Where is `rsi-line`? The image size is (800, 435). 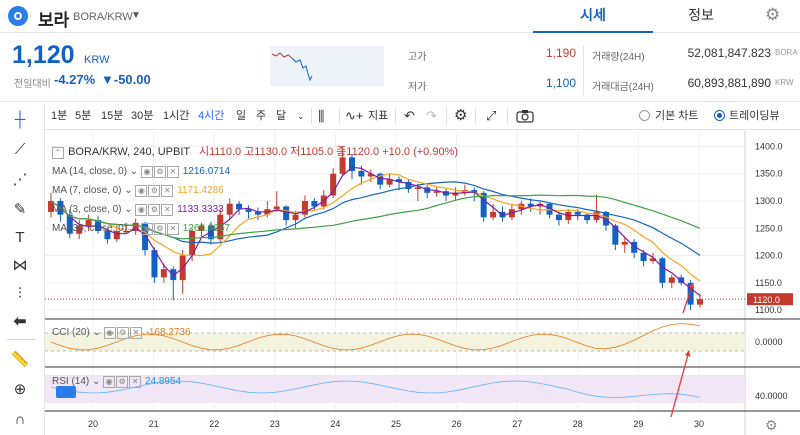 rsi-line is located at coordinates (375, 389).